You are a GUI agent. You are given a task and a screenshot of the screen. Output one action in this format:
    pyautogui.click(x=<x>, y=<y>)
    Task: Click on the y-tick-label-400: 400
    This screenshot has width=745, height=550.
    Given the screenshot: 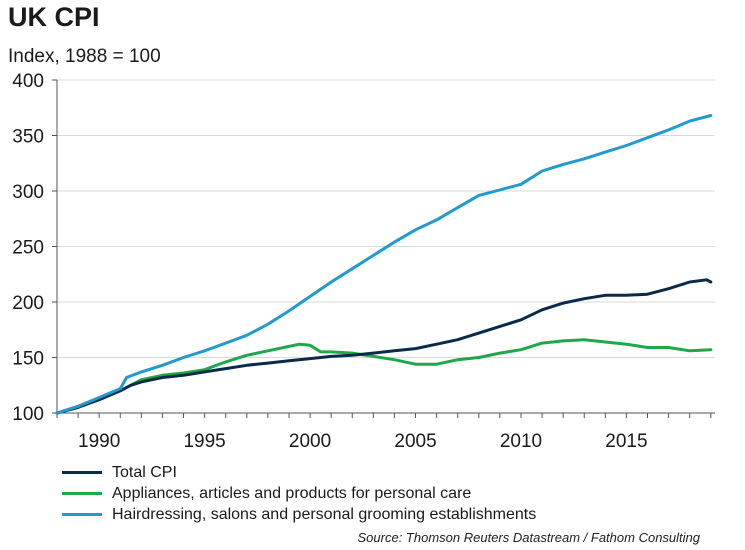 What is the action you would take?
    pyautogui.click(x=28, y=81)
    